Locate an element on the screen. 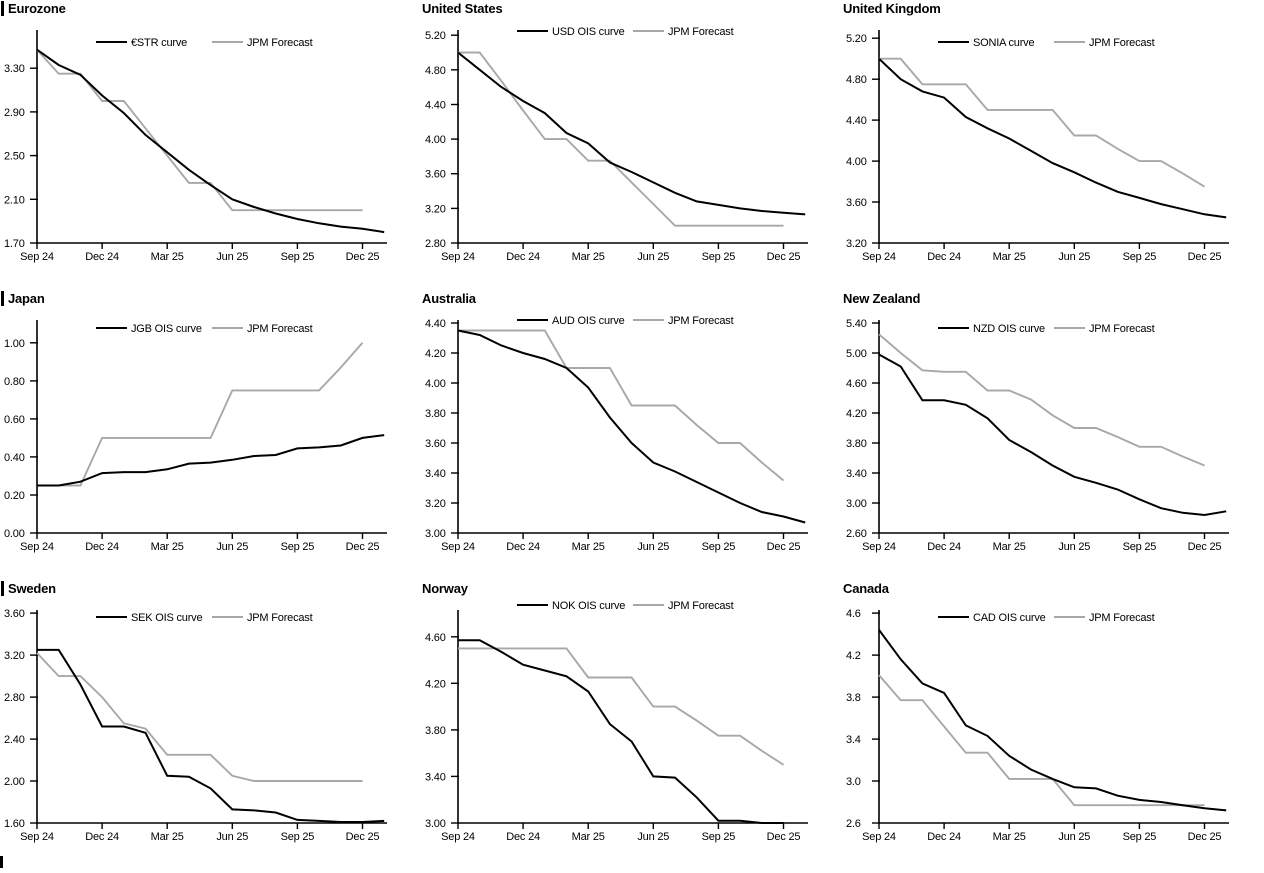  y-tick-label: 3.00 is located at coordinates (435, 824).